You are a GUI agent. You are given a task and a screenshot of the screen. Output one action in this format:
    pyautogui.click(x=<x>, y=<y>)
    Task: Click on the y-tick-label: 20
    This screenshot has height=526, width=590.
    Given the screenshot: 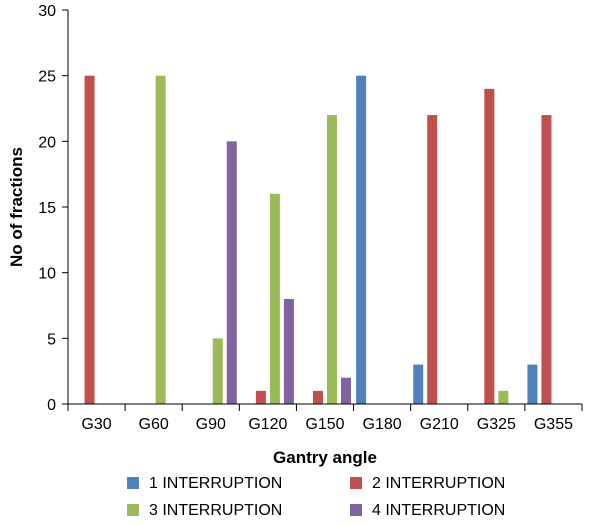 What is the action you would take?
    pyautogui.click(x=47, y=142)
    